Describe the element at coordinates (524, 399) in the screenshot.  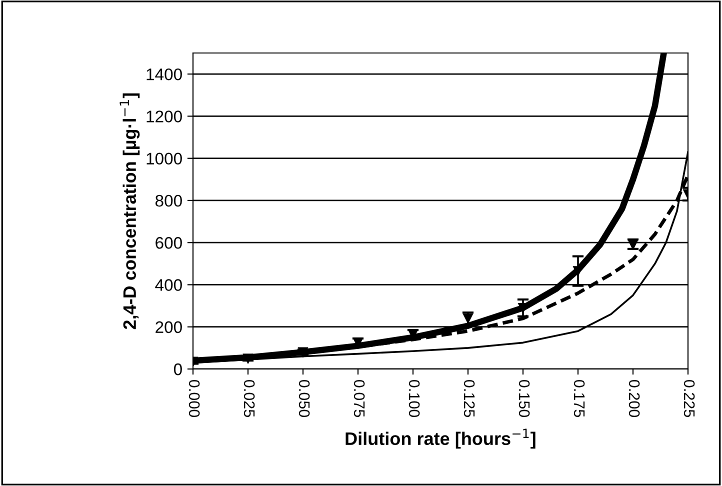
I see `x-tick-label: 0.150` at that location.